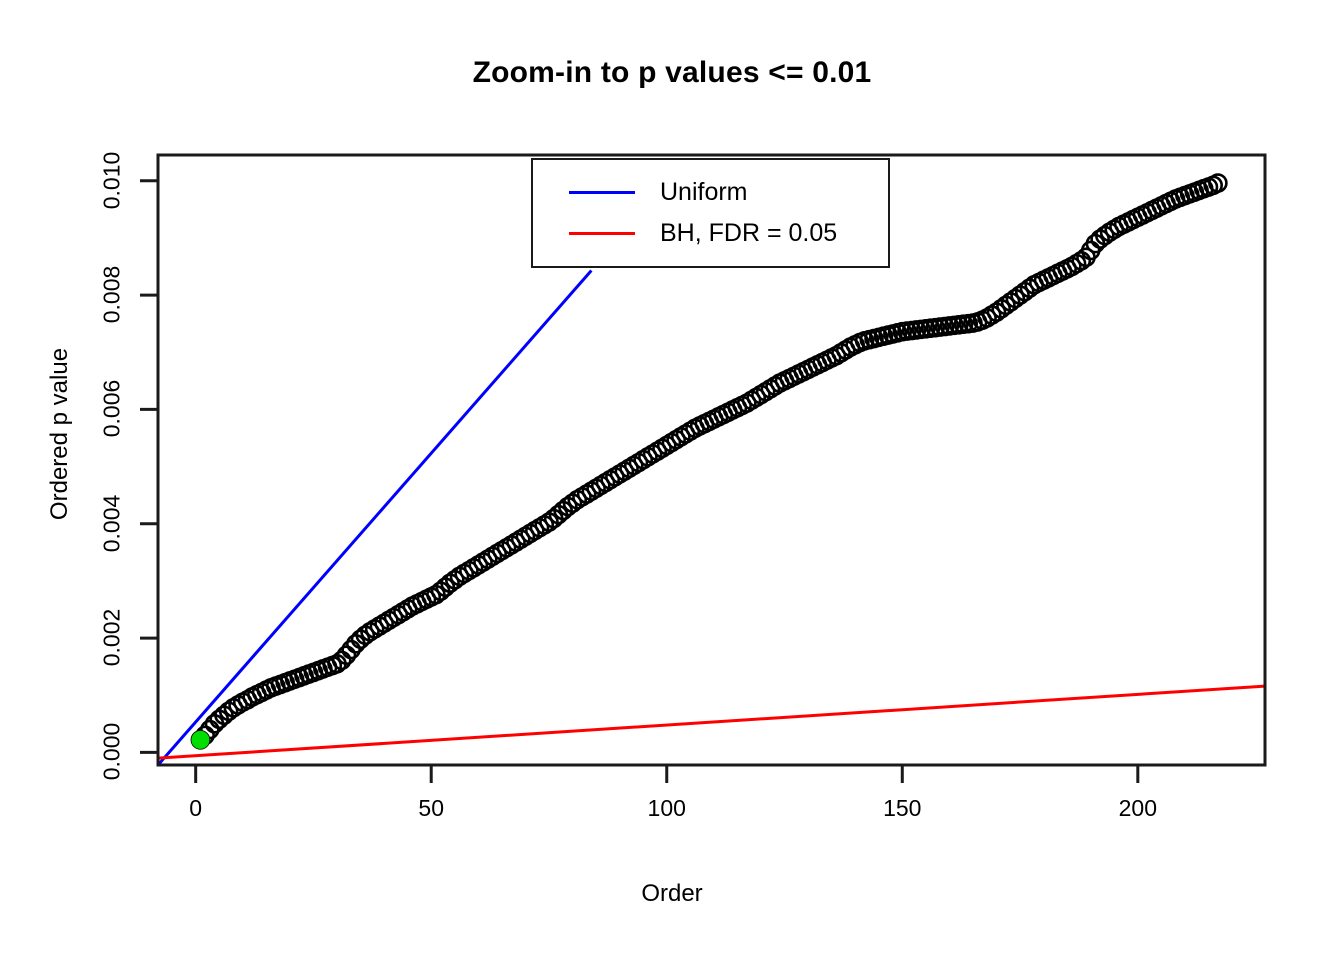 The height and width of the screenshot is (960, 1344). I want to click on legend-label-uniform: Uniform, so click(704, 192).